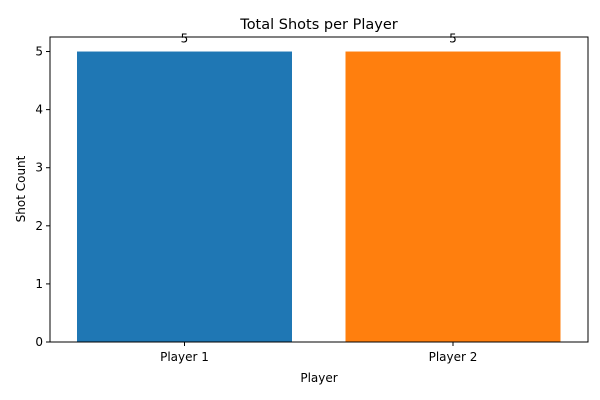 The height and width of the screenshot is (400, 600). I want to click on x-tick-label: Player 2, so click(453, 357).